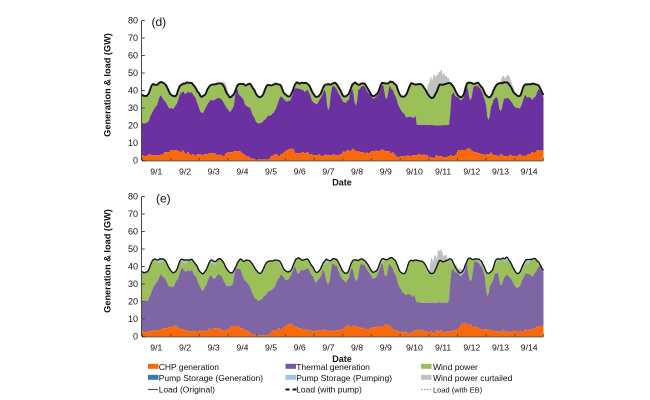 The height and width of the screenshot is (400, 650). What do you see at coordinates (473, 378) in the screenshot?
I see `svg-text: Wind power curtailed` at bounding box center [473, 378].